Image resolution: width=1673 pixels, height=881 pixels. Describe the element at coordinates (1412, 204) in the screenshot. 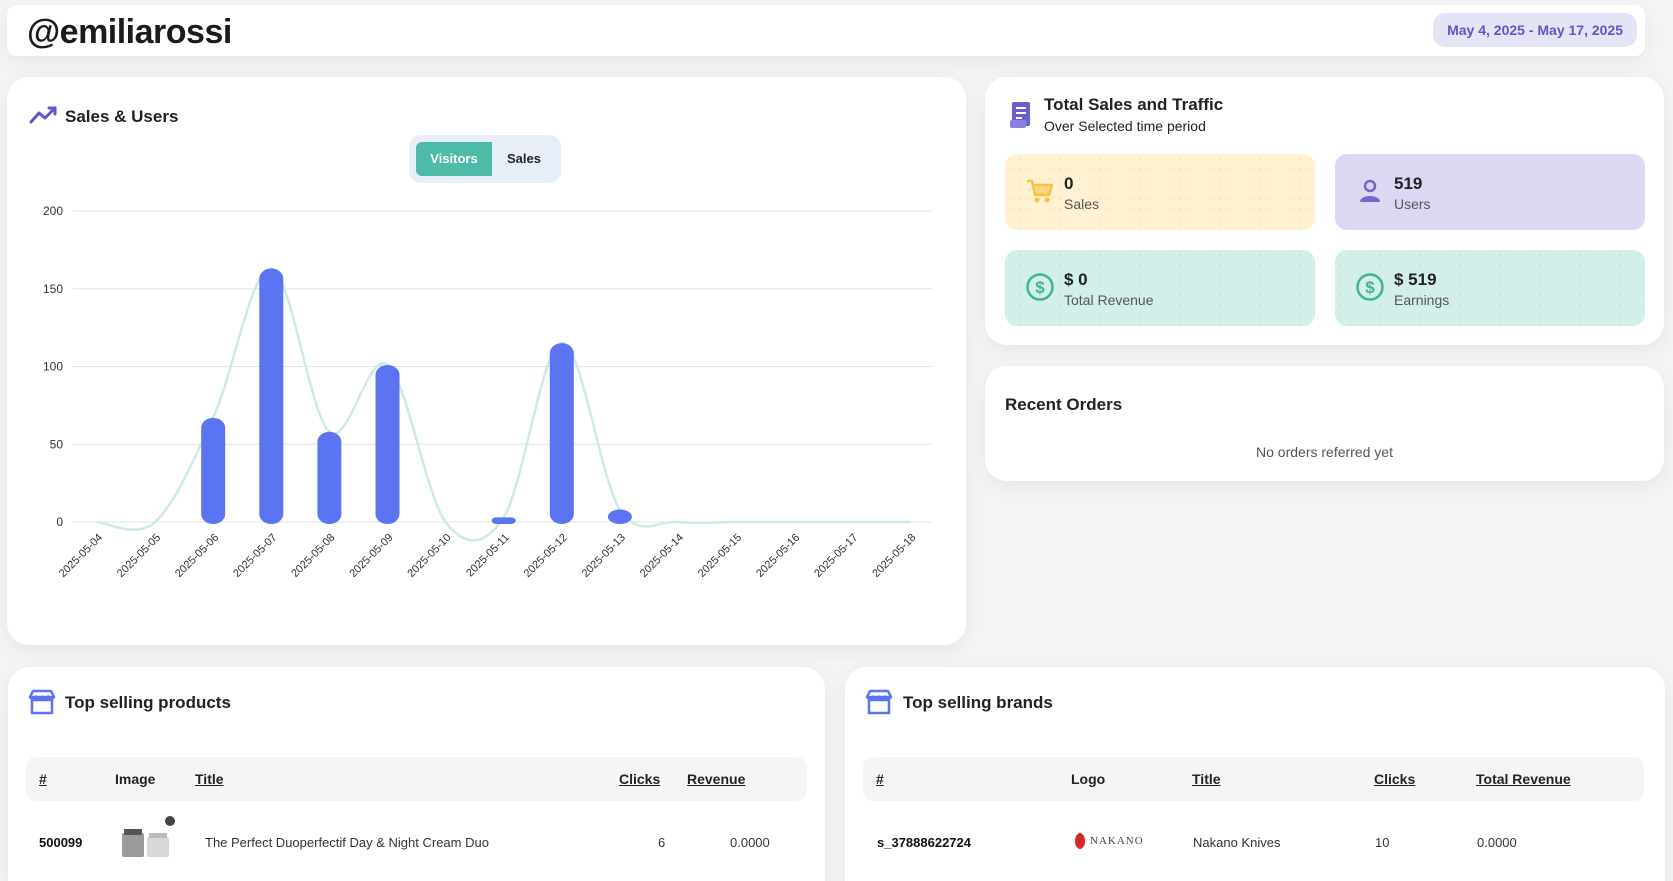

I see `stat-users-label: Users` at that location.